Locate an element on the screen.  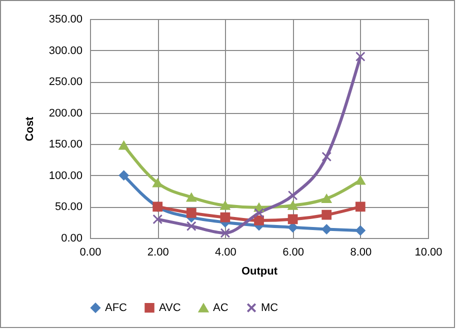
legend-label: AFC is located at coordinates (116, 308).